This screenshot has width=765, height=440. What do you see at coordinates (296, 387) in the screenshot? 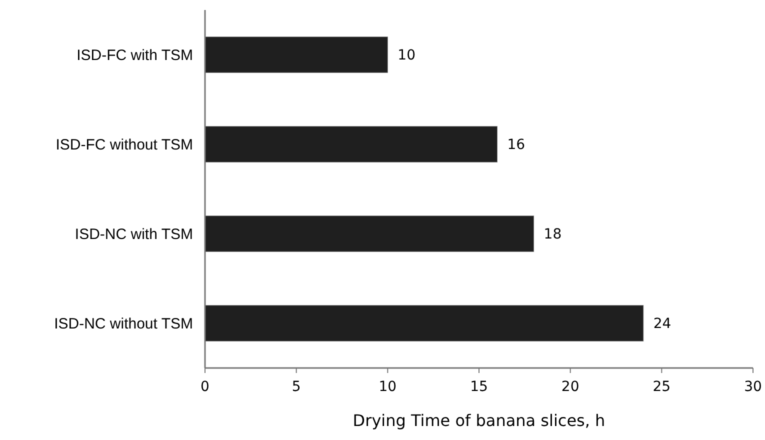
I see `x-tick-label: 5` at bounding box center [296, 387].